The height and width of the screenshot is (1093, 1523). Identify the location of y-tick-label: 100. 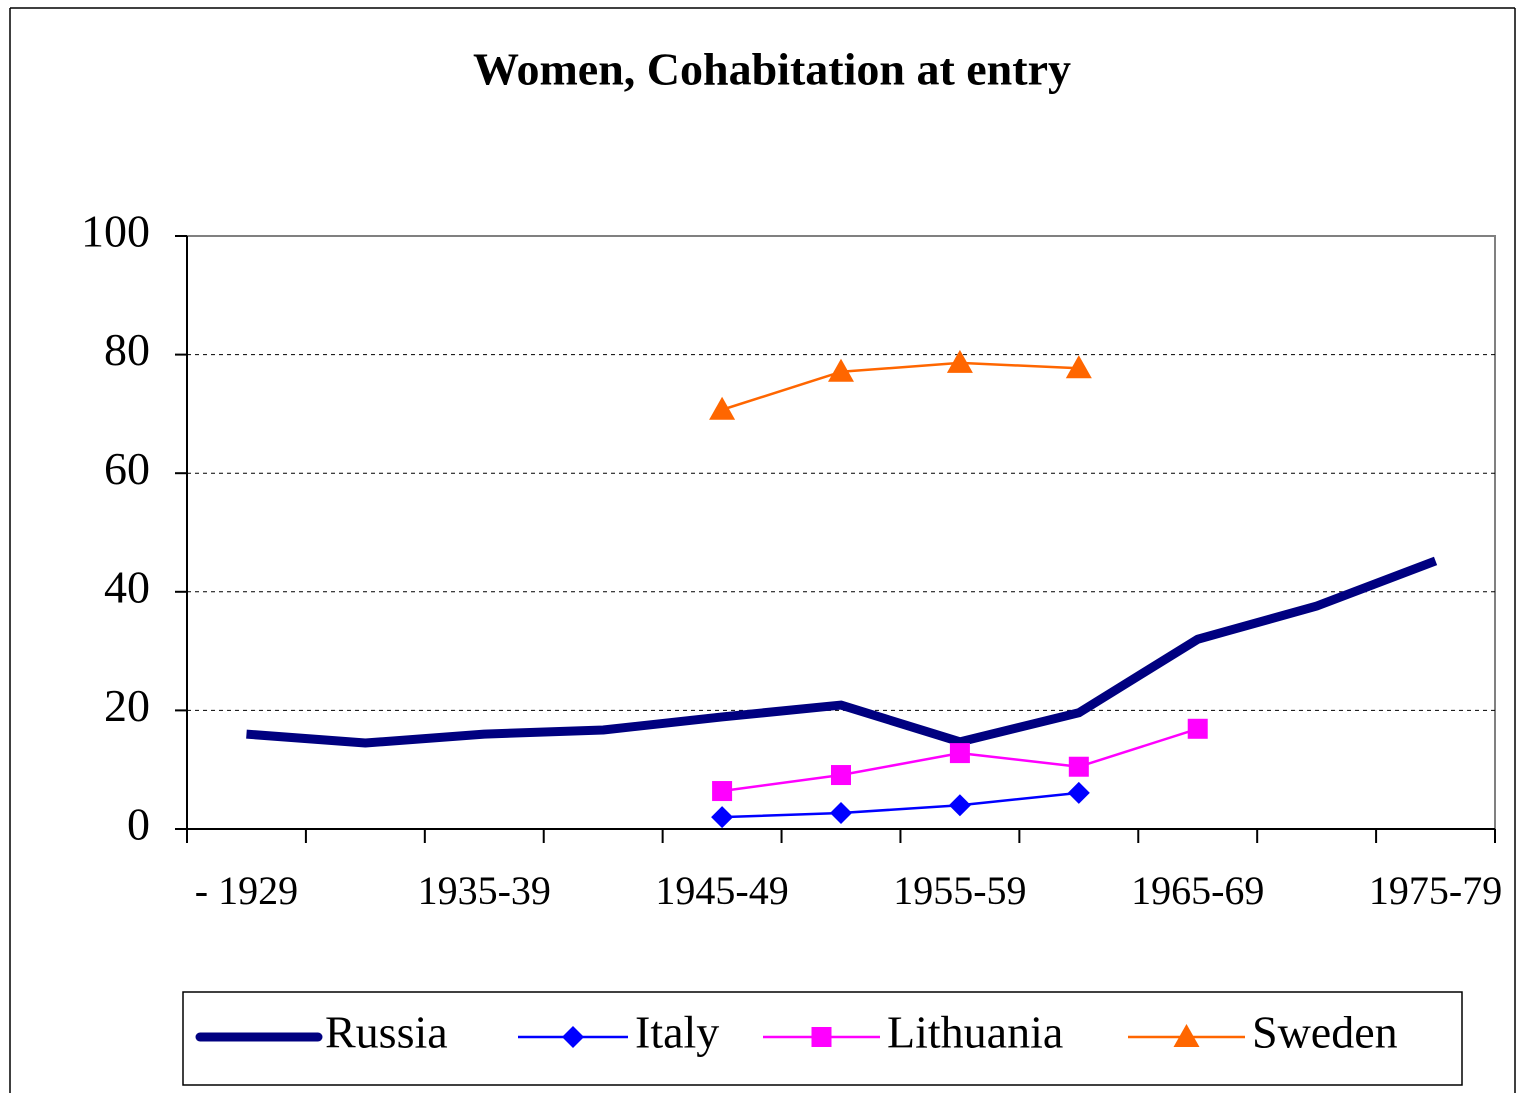
(115, 231).